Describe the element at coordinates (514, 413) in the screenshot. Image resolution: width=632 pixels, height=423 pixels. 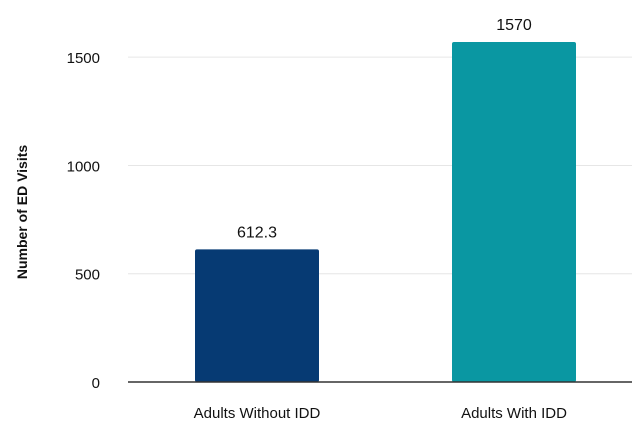
I see `x-category-label: Adults With IDD` at that location.